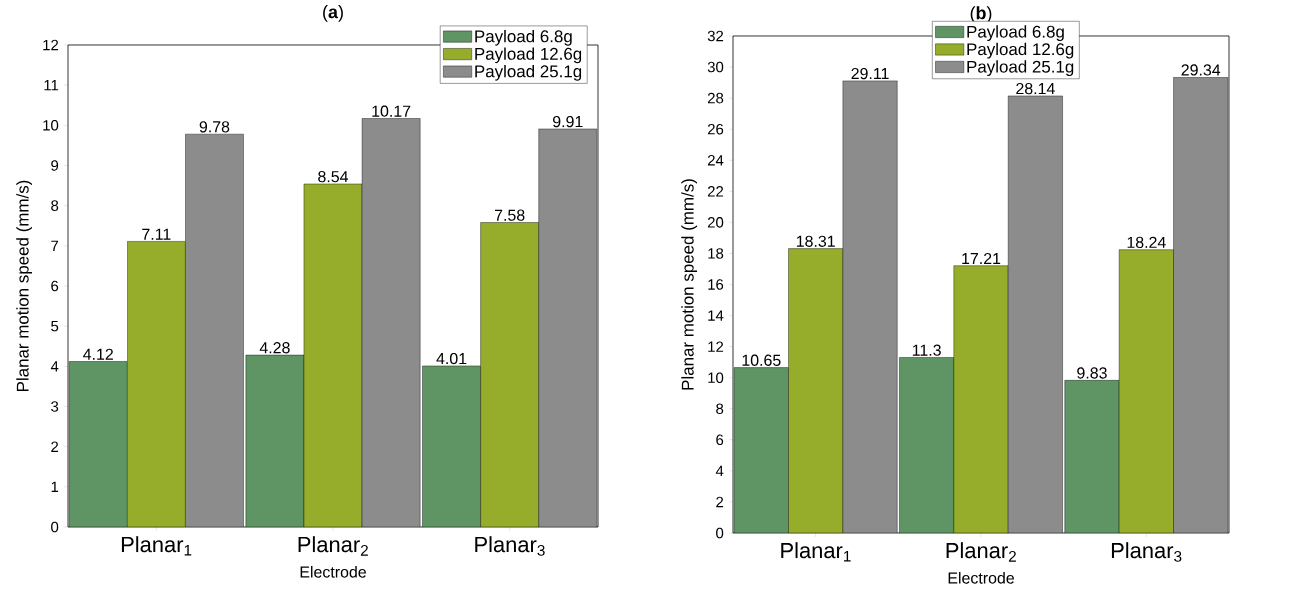  Describe the element at coordinates (981, 14) in the screenshot. I see `chart-title: (b)` at that location.